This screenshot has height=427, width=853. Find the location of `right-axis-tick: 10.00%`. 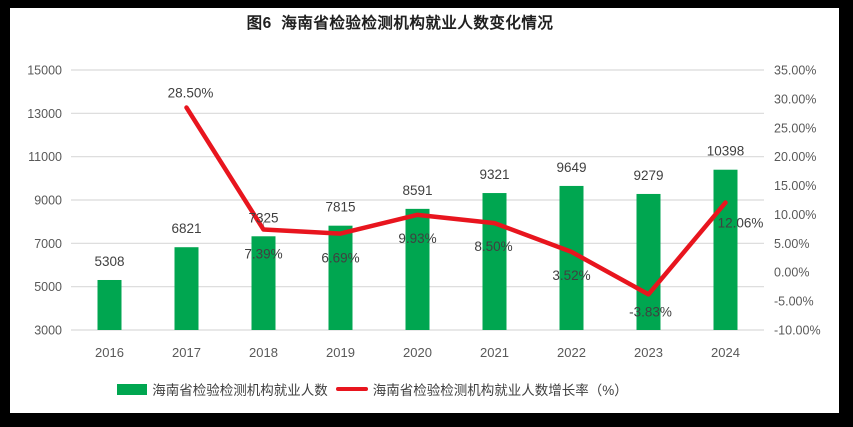

right-axis-tick: 10.00% is located at coordinates (795, 215).